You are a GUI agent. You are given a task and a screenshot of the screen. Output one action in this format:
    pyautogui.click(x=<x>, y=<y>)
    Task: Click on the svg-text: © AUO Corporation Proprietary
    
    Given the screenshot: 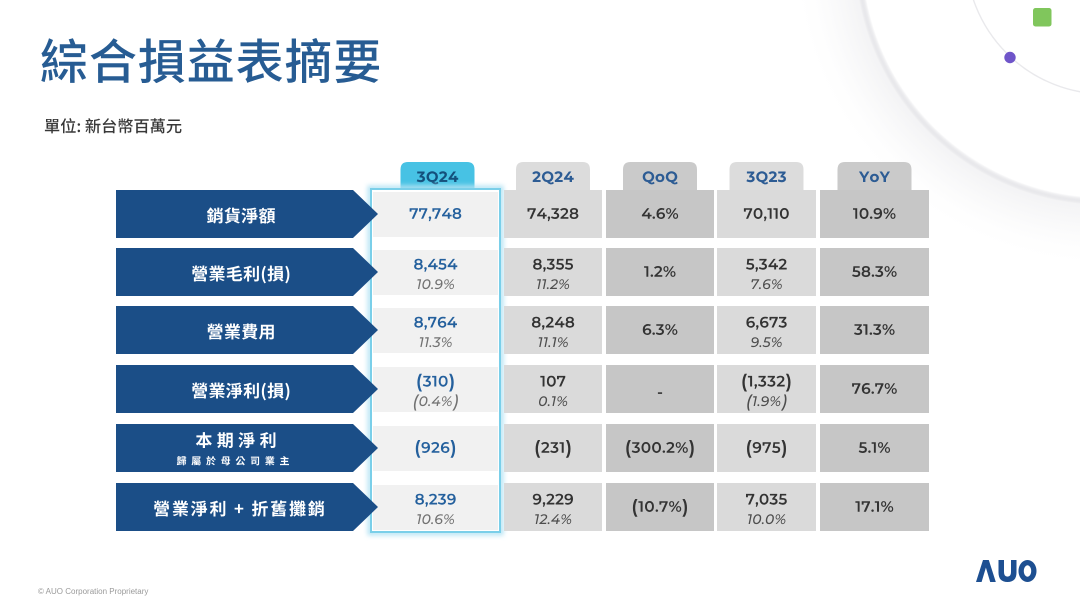 What is the action you would take?
    pyautogui.click(x=93, y=591)
    